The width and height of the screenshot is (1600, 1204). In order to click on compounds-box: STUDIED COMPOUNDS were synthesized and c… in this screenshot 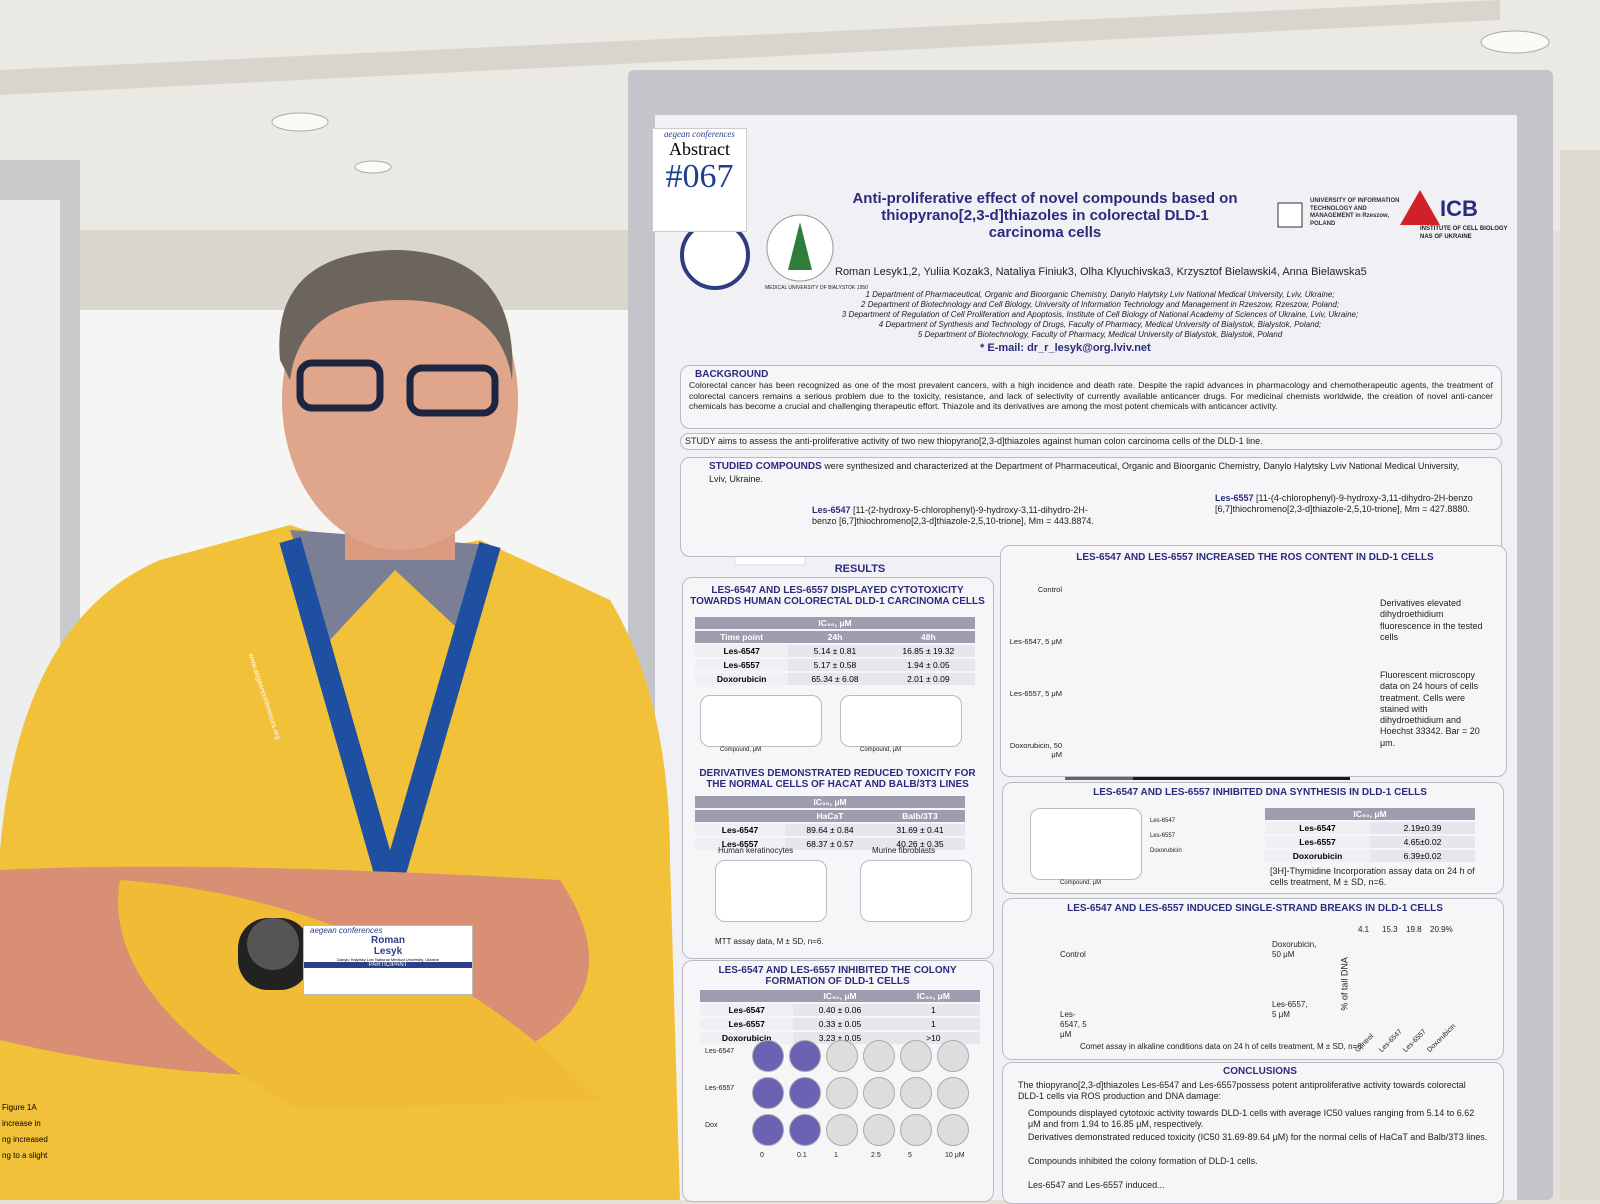, I will do `click(1091, 507)`.